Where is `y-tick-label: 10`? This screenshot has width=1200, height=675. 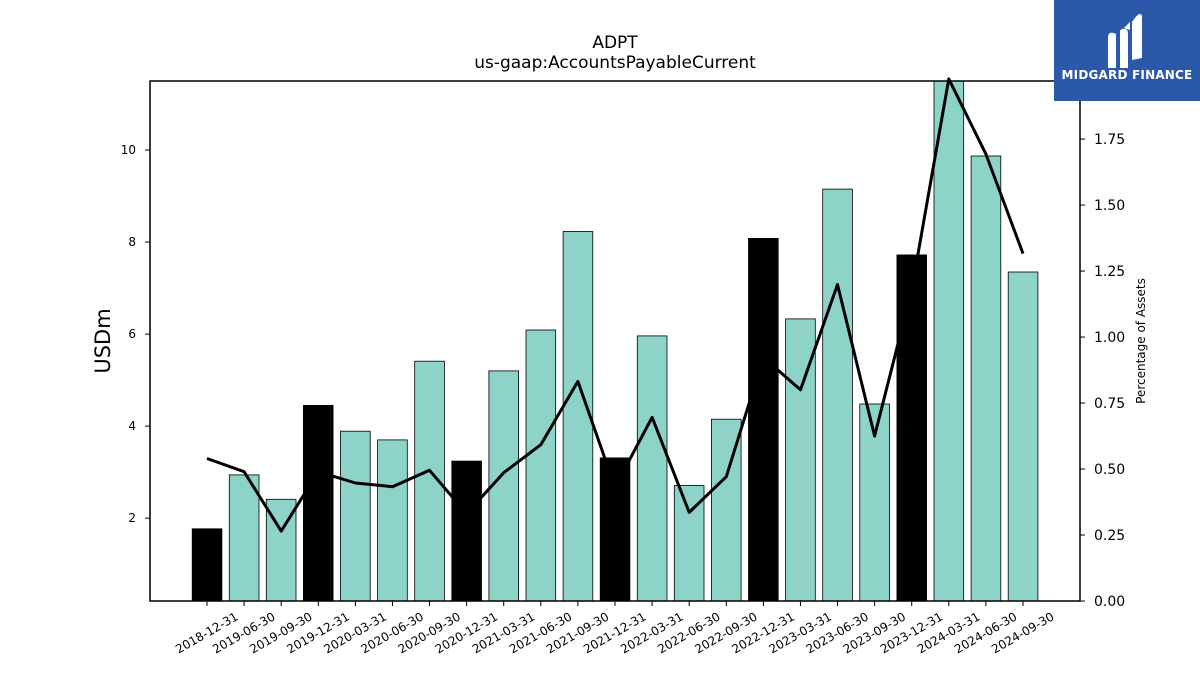
y-tick-label: 10 is located at coordinates (128, 150).